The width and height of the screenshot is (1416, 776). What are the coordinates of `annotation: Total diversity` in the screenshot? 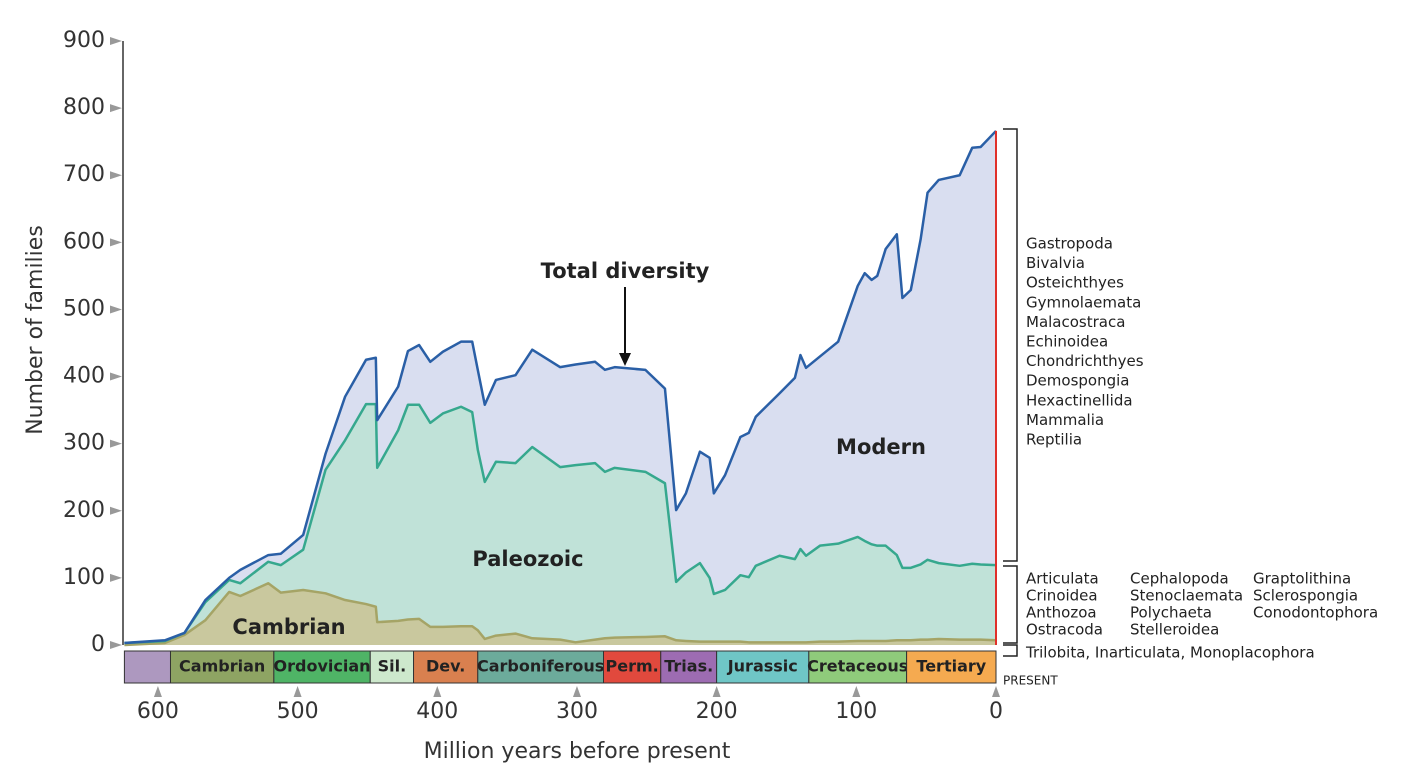 It's located at (625, 271).